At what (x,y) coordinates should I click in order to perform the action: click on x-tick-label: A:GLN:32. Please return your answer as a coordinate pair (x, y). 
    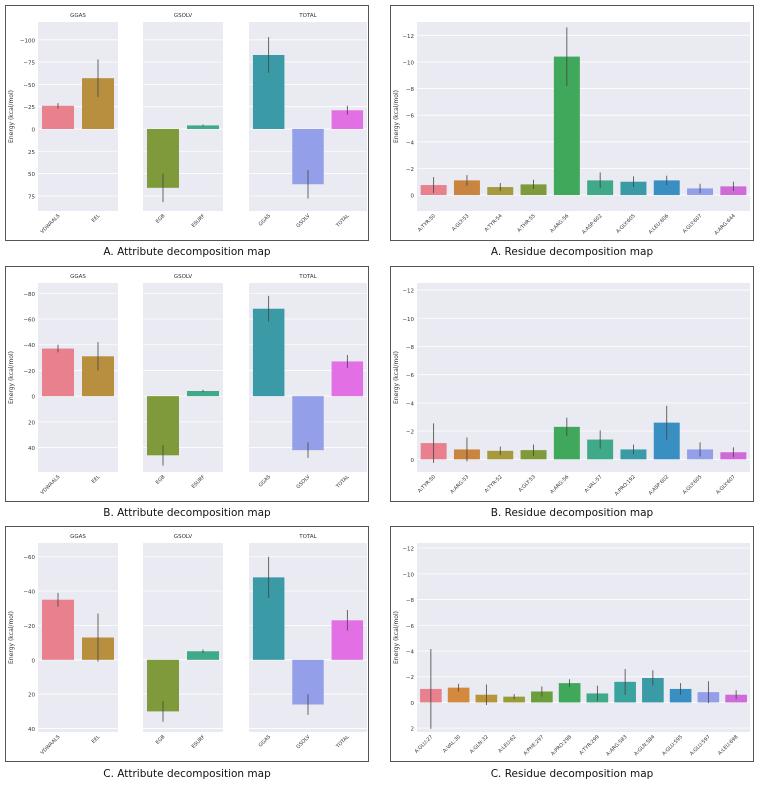
    Looking at the image, I should click on (479, 744).